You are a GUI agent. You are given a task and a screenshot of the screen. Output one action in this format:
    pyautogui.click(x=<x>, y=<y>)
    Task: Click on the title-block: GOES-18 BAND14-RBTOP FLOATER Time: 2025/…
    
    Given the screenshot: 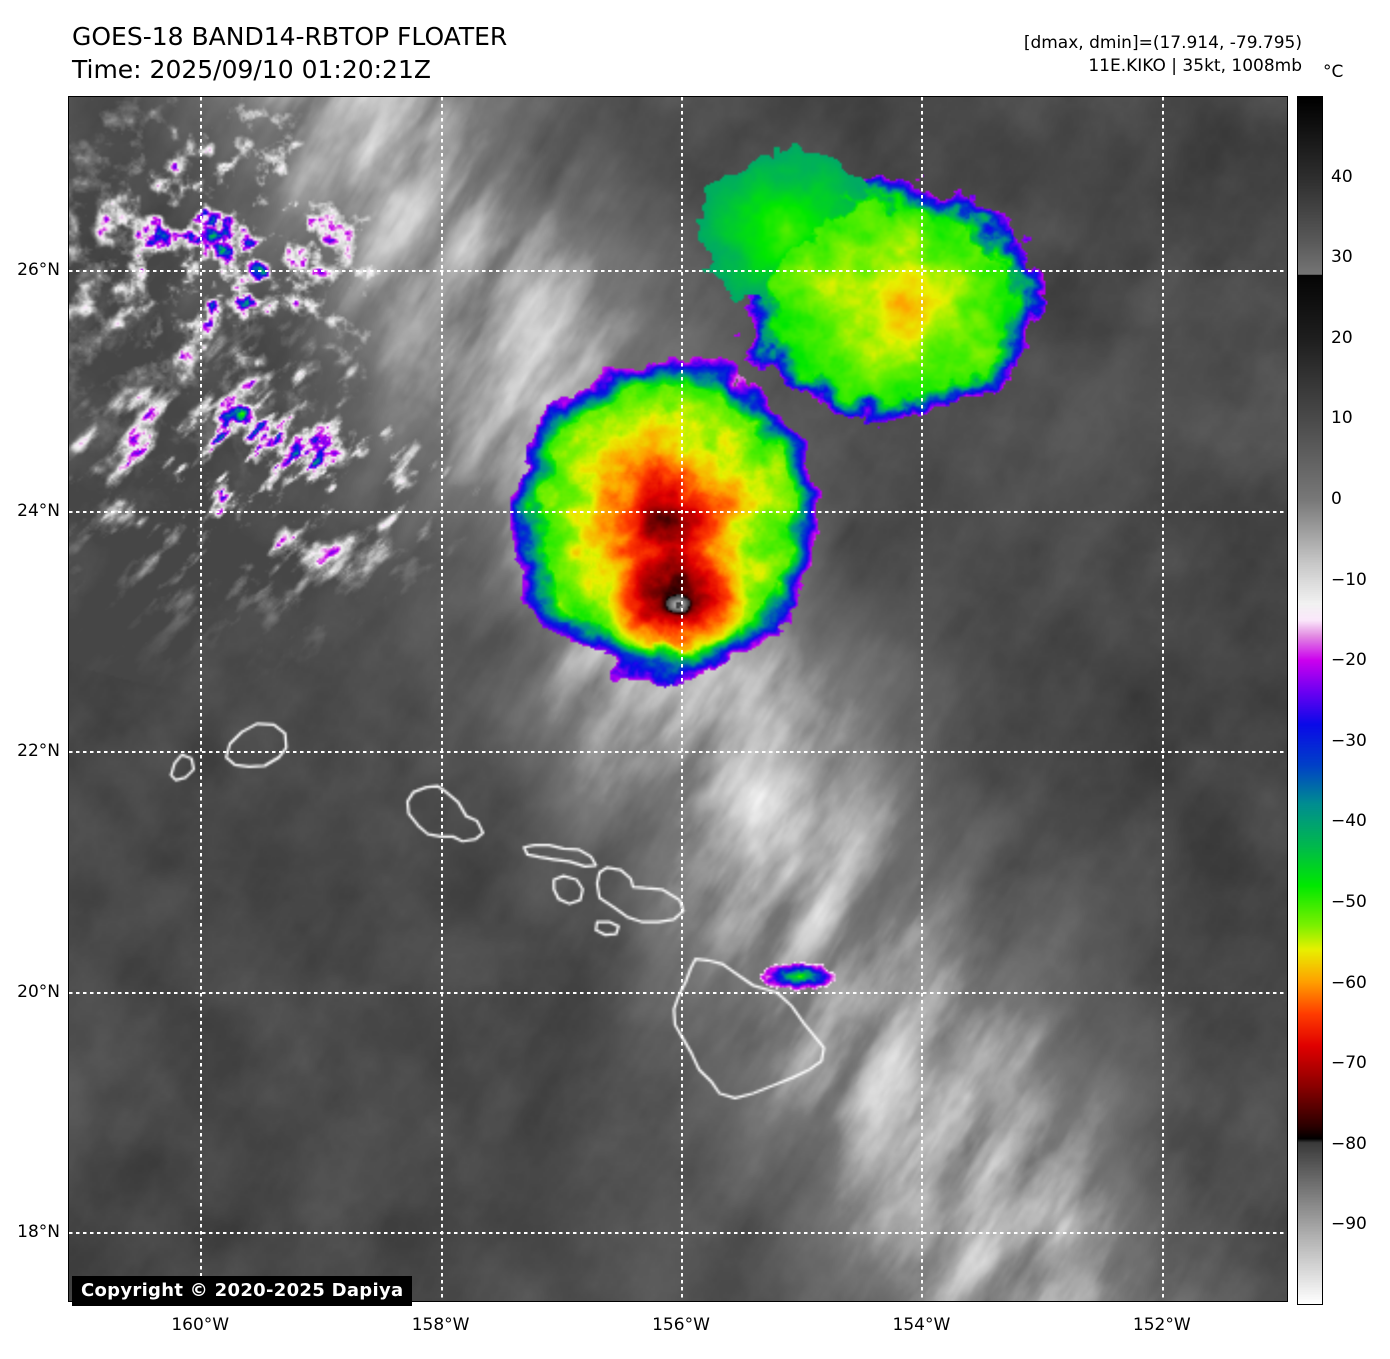 What is the action you would take?
    pyautogui.click(x=289, y=53)
    